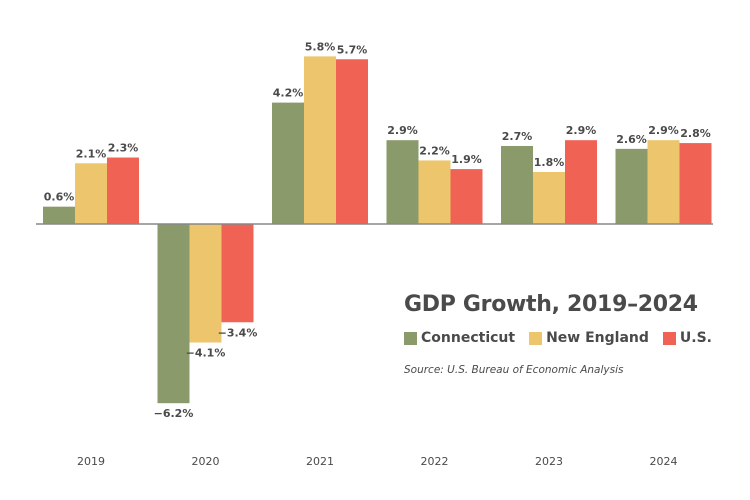  Describe the element at coordinates (663, 182) in the screenshot. I see `bar-new-england-2024` at that location.